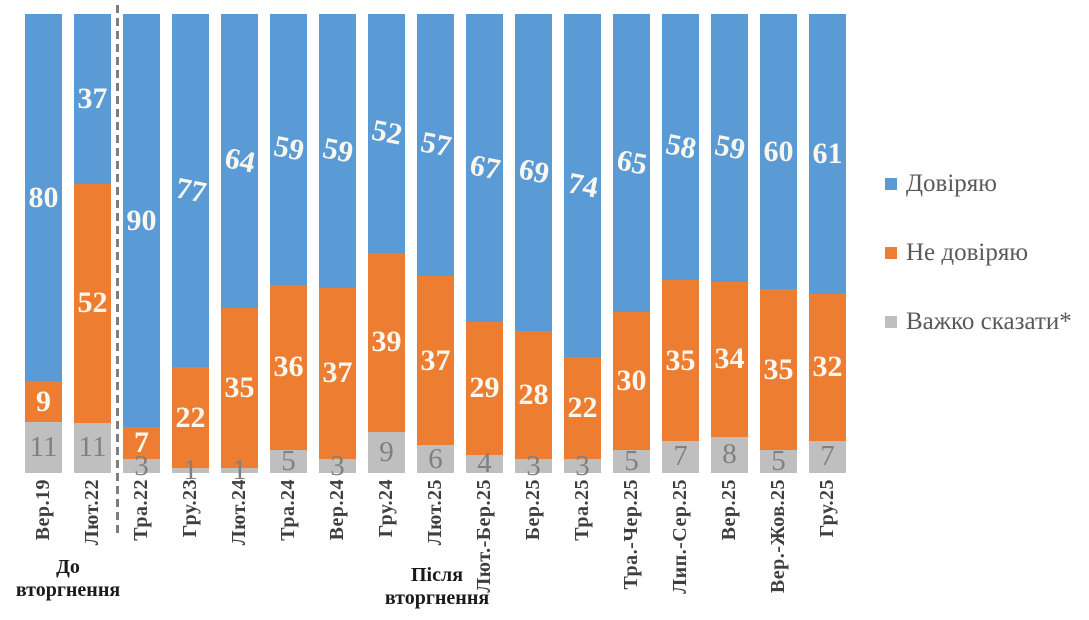 Image resolution: width=1089 pixels, height=620 pixels. Describe the element at coordinates (484, 463) in the screenshot. I see `bar-segment-hard-to-say: 4` at that location.